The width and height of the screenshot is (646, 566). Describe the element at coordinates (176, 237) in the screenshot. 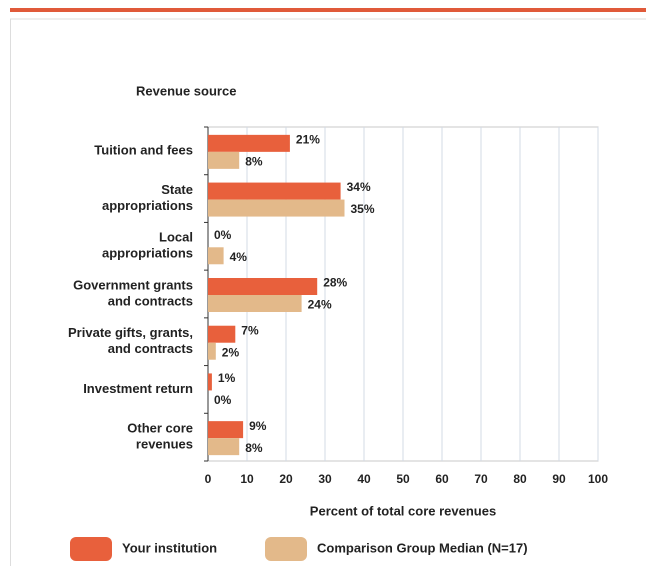

I see `category-label: Local` at that location.